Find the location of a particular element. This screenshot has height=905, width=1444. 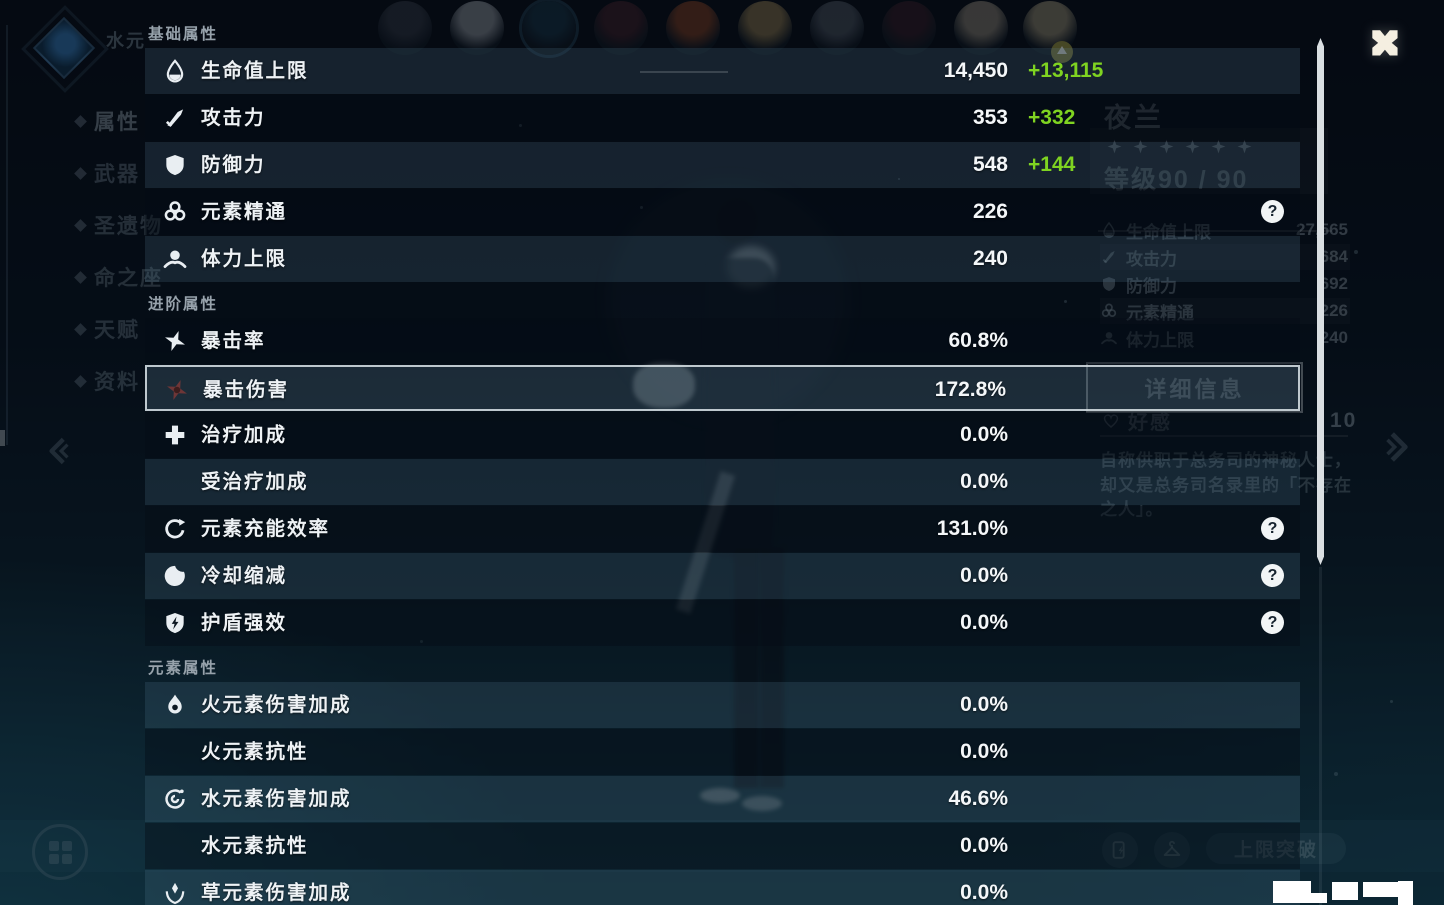

stat-row: 暴击率 60.8% is located at coordinates (722, 341).